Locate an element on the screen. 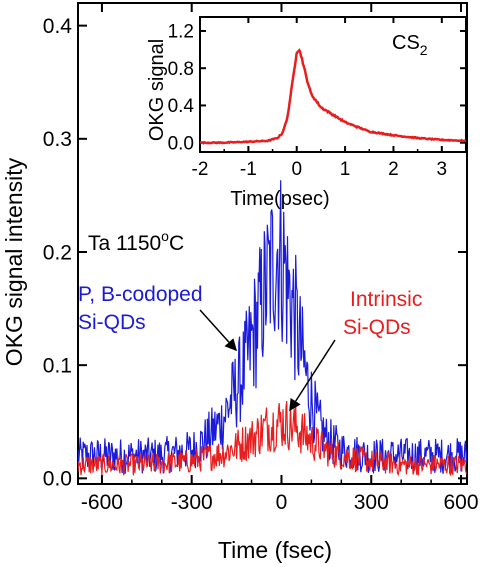  inset-y-axis-title: OKG signal is located at coordinates (157, 90).